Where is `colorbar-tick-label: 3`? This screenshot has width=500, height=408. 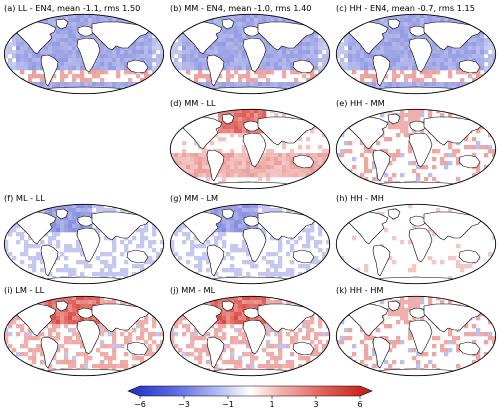
colorbar-tick-label: 3 is located at coordinates (315, 404).